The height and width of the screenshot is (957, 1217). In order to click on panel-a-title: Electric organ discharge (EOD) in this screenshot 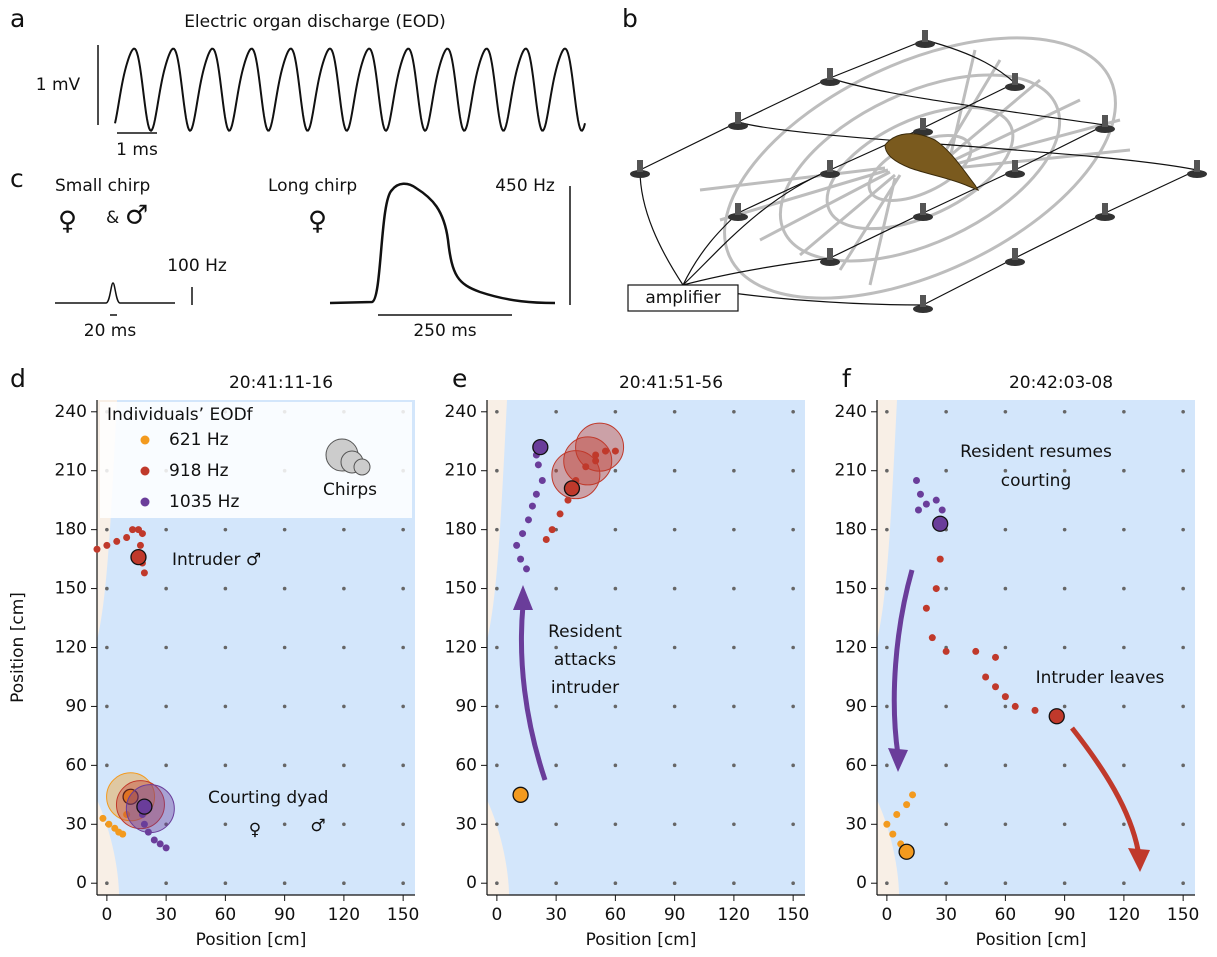, I will do `click(315, 22)`.